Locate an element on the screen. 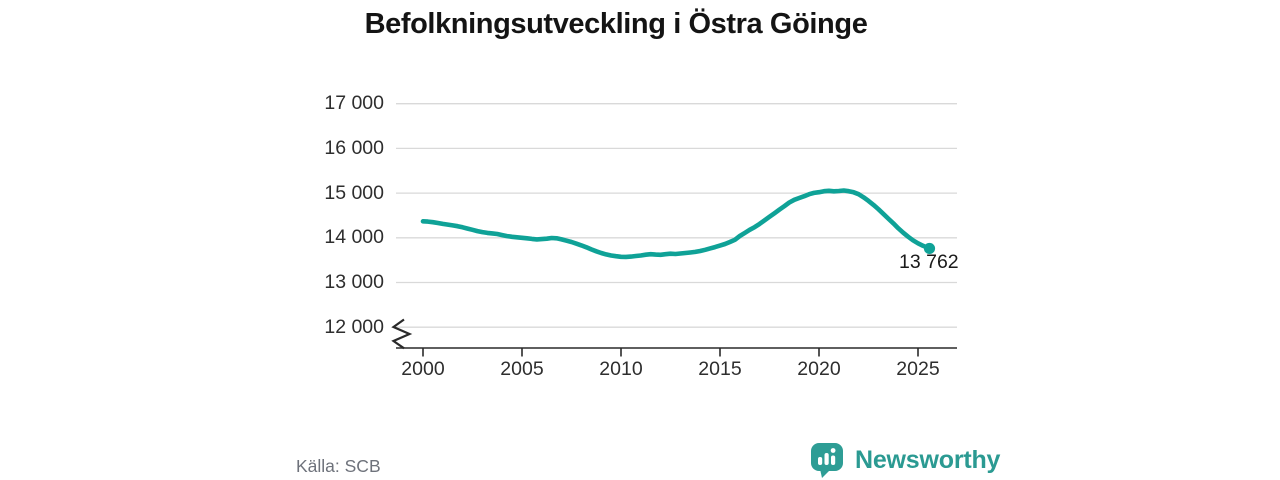  x-tick-label: 2020 is located at coordinates (819, 369).